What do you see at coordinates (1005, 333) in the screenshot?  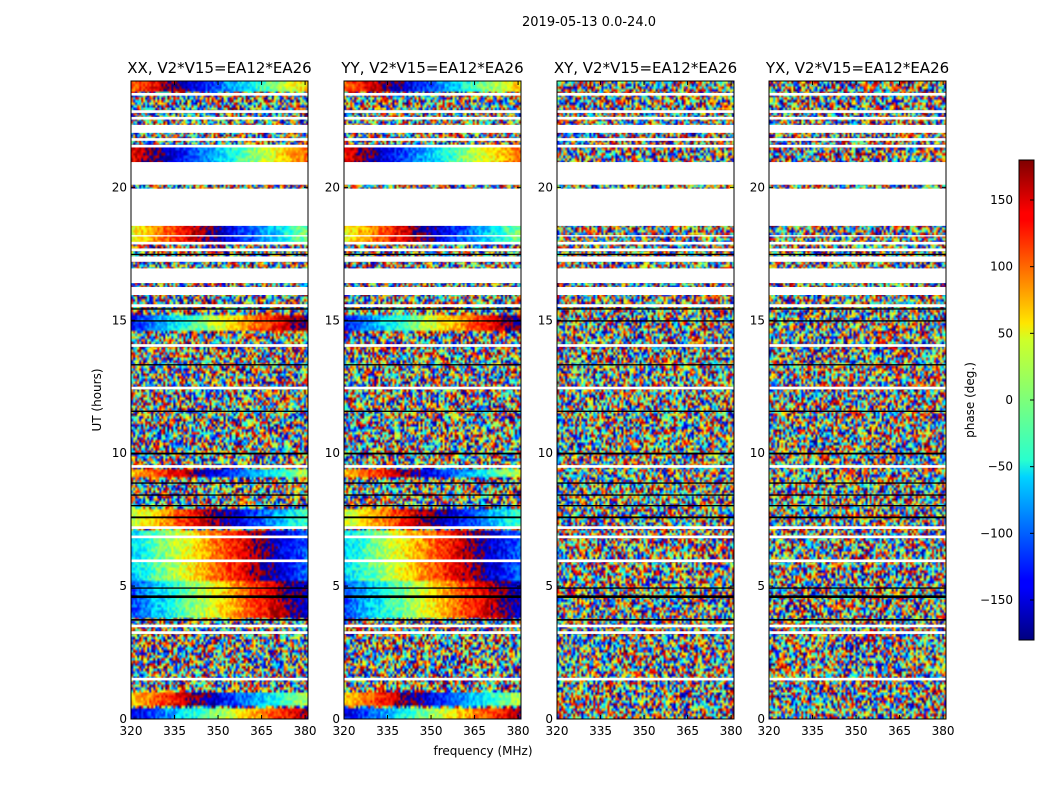 I see `colorbar-tick-label: 50` at bounding box center [1005, 333].